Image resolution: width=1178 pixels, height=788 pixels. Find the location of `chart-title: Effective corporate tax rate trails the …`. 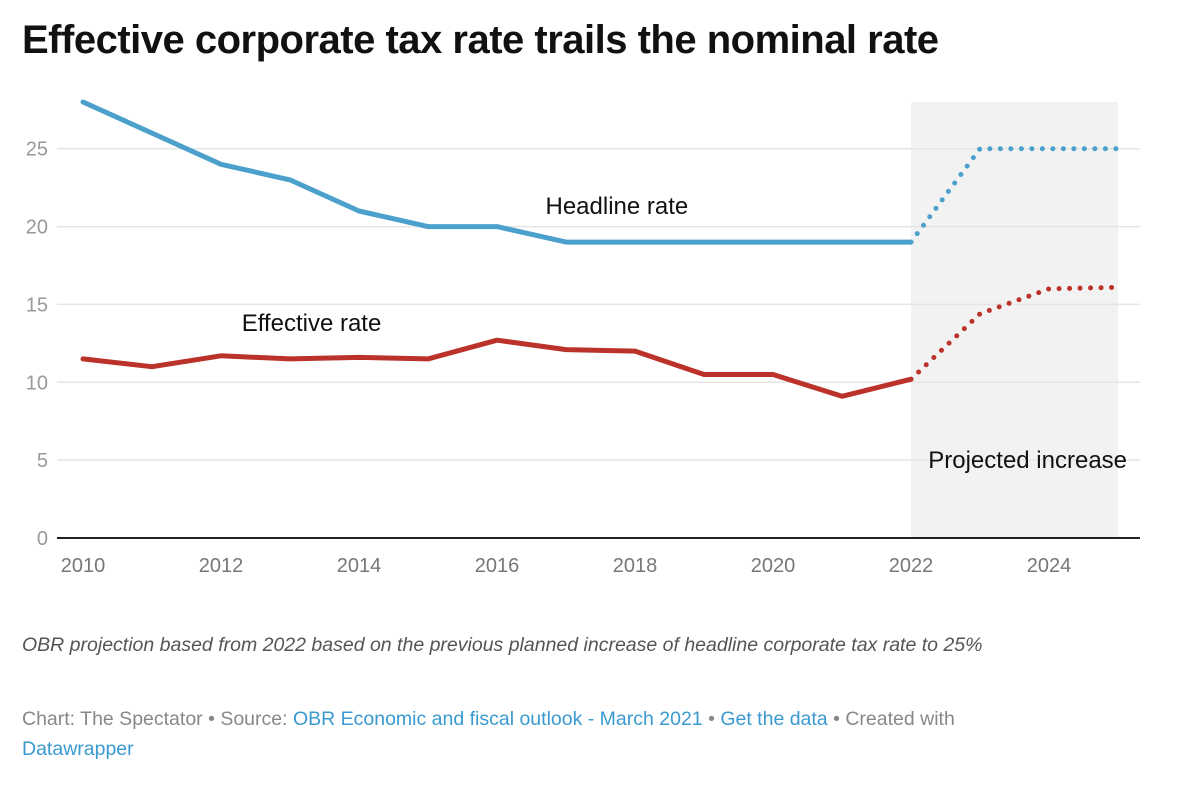

chart-title: Effective corporate tax rate trails the … is located at coordinates (480, 40).